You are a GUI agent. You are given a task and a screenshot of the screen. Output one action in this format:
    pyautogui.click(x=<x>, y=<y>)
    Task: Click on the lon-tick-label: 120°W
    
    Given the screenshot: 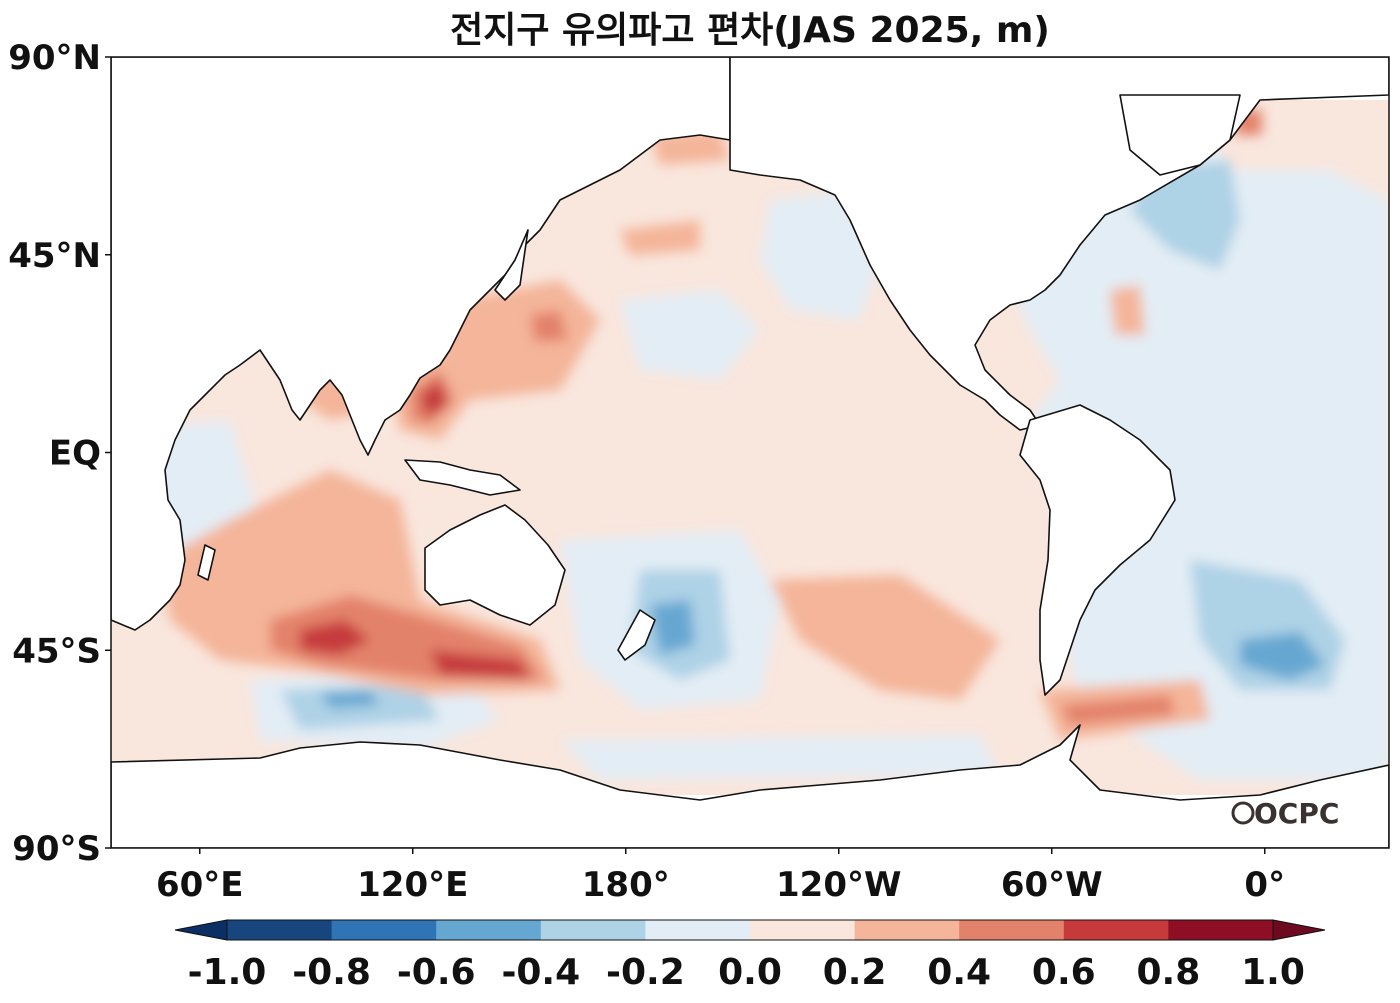 What is the action you would take?
    pyautogui.click(x=838, y=885)
    